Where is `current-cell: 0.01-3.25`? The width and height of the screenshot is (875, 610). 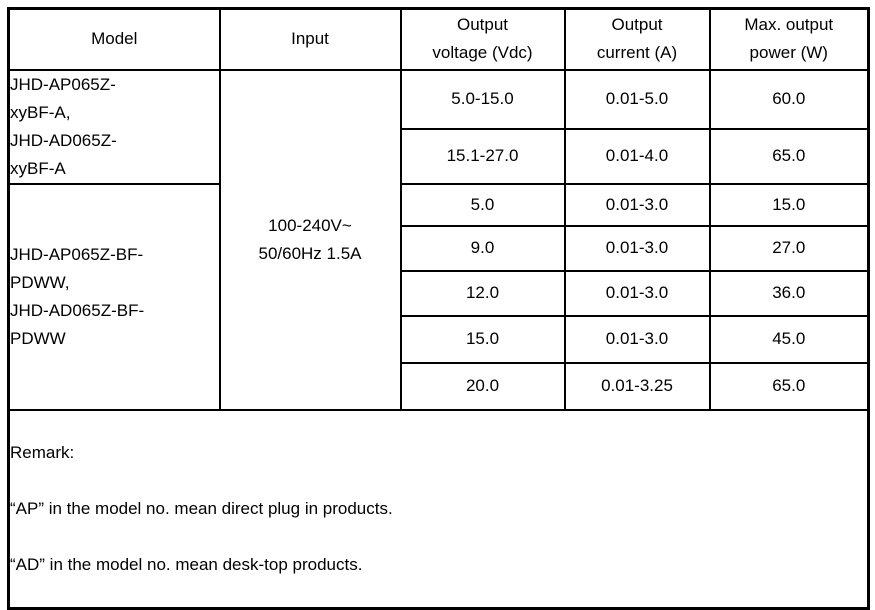
current-cell: 0.01-3.25 is located at coordinates (637, 386).